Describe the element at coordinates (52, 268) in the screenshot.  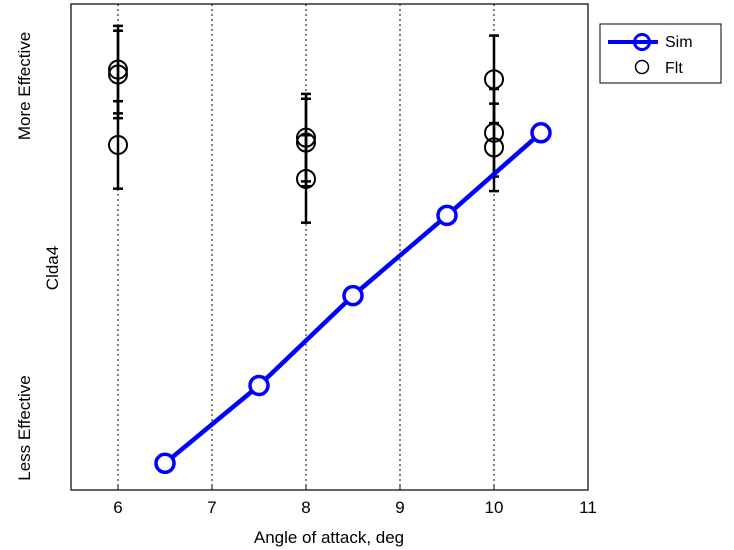
I see `y-axis-label: Clda4` at that location.